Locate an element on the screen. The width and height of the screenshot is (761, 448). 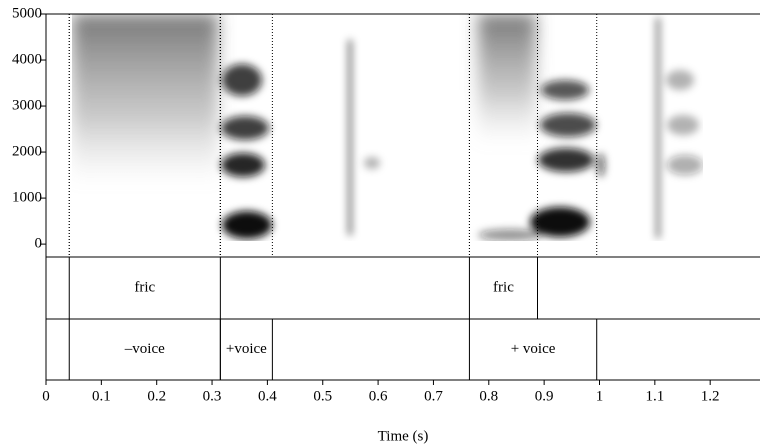
x-tick-label: 0.6 is located at coordinates (378, 396).